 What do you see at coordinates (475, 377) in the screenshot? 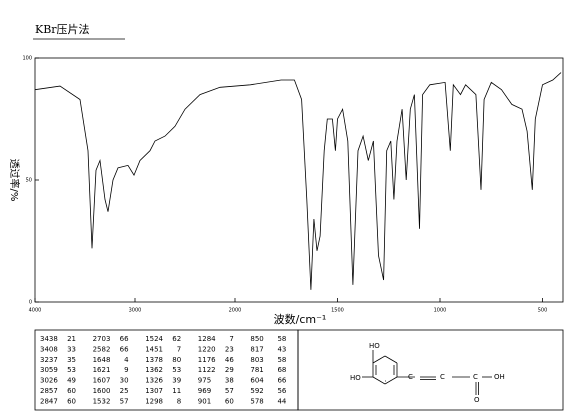
I see `carbon: C` at bounding box center [475, 377].